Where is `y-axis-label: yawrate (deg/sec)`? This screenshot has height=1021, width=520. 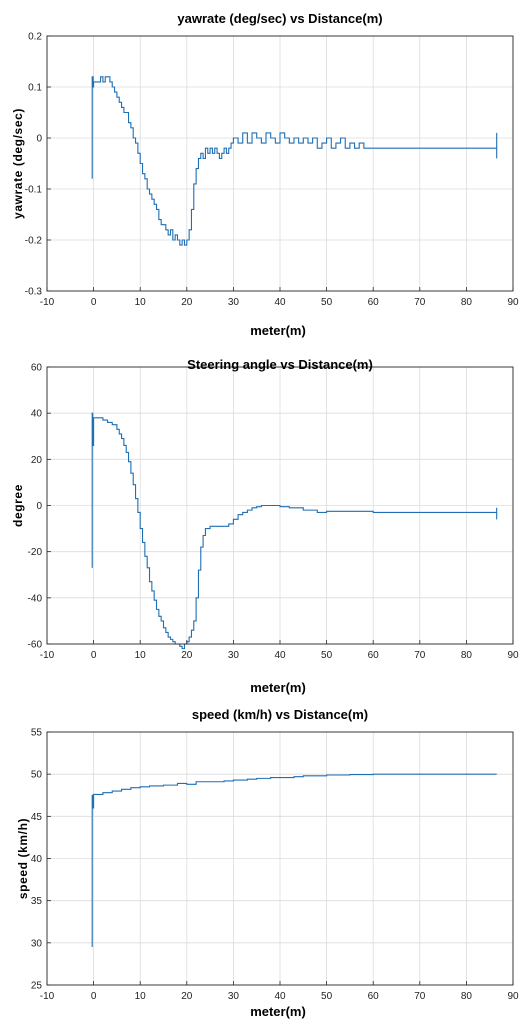
y-axis-label: yawrate (deg/sec) is located at coordinates (18, 163).